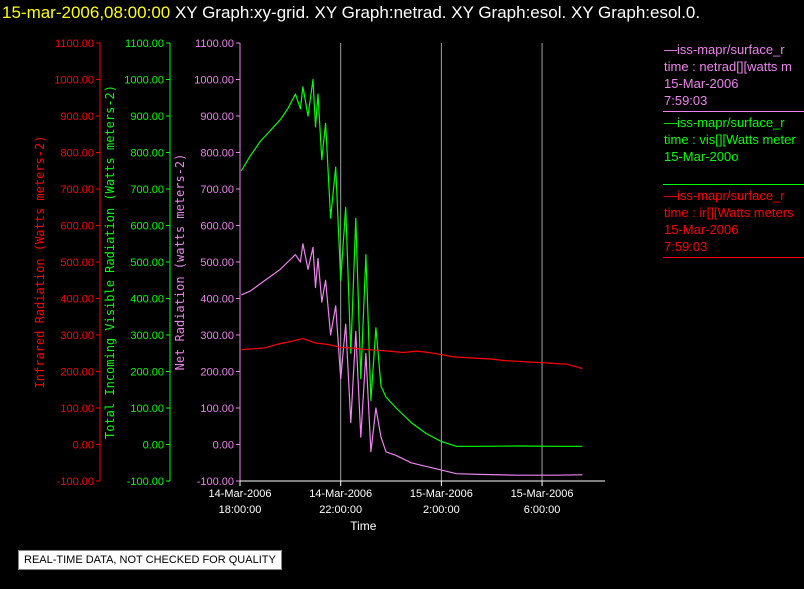  Describe the element at coordinates (240, 510) in the screenshot. I see `x-tick-label: 18:00:00` at that location.